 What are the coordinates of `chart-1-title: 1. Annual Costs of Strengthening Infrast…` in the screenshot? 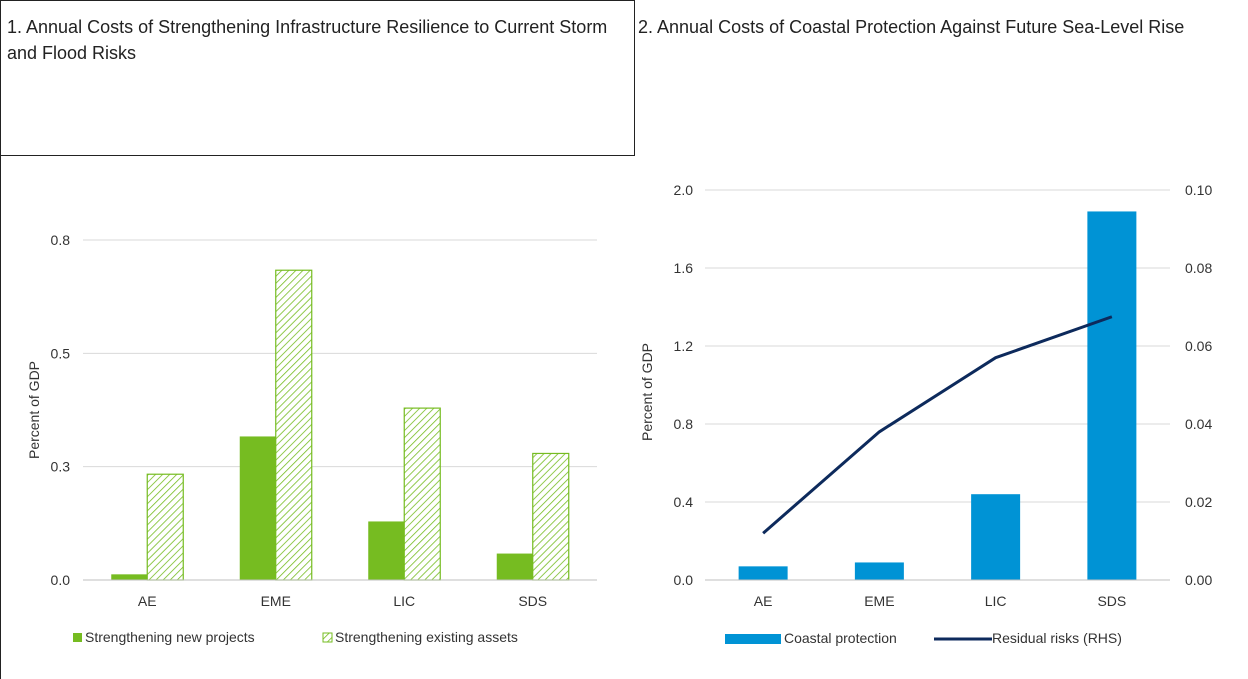 It's located at (307, 40).